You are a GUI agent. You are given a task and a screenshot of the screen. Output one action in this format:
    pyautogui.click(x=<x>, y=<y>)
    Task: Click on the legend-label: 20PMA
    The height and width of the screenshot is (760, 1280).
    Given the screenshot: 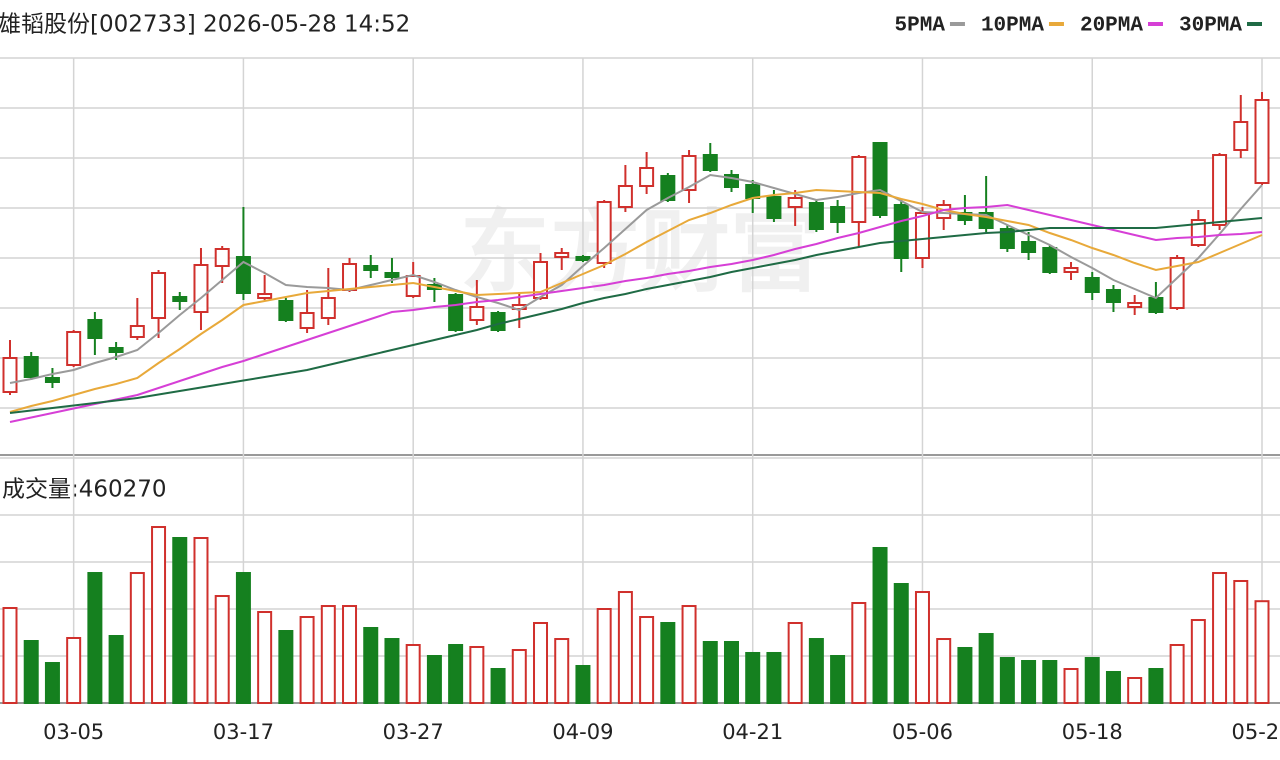 What is the action you would take?
    pyautogui.click(x=1111, y=26)
    